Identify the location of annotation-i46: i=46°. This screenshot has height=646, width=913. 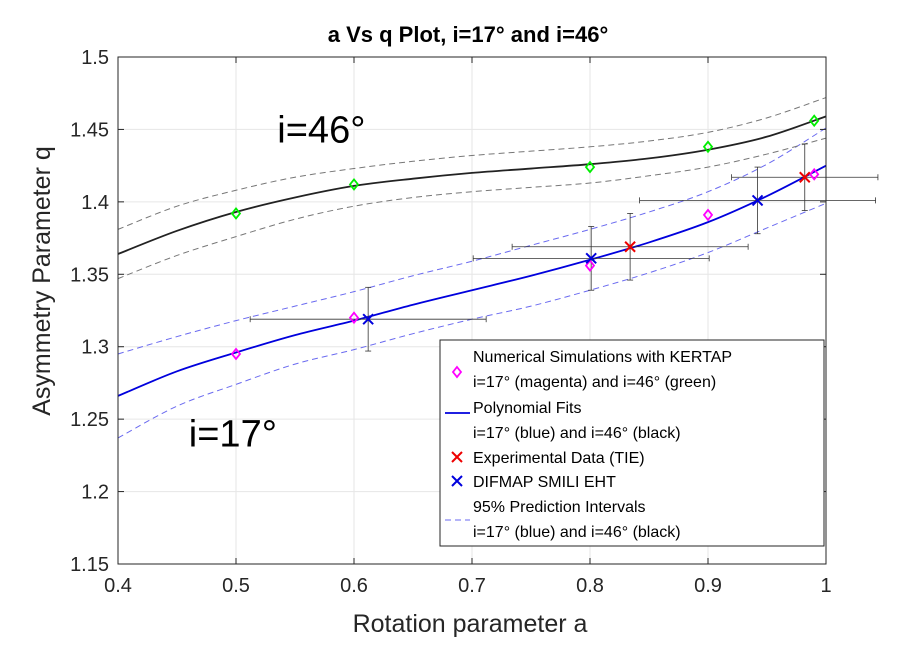
(321, 130).